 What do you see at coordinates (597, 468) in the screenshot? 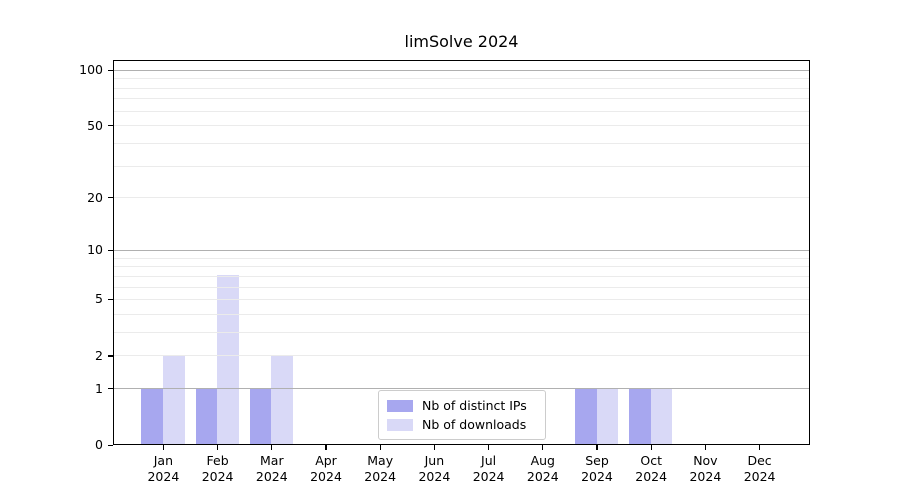
I see `x-tick-label-sep: Sep 2024` at bounding box center [597, 468].